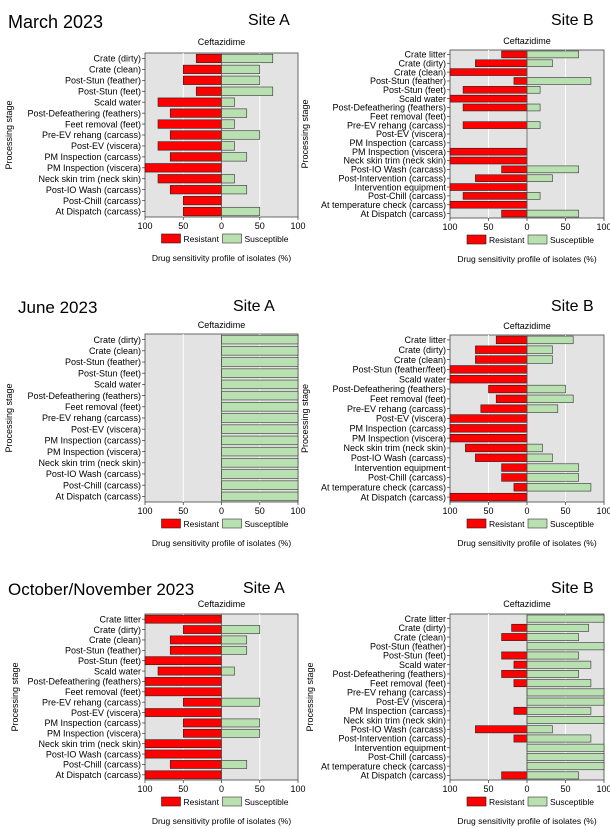 Image resolution: width=610 pixels, height=829 pixels. I want to click on category-label: Post-Defeathering (feathers), so click(389, 674).